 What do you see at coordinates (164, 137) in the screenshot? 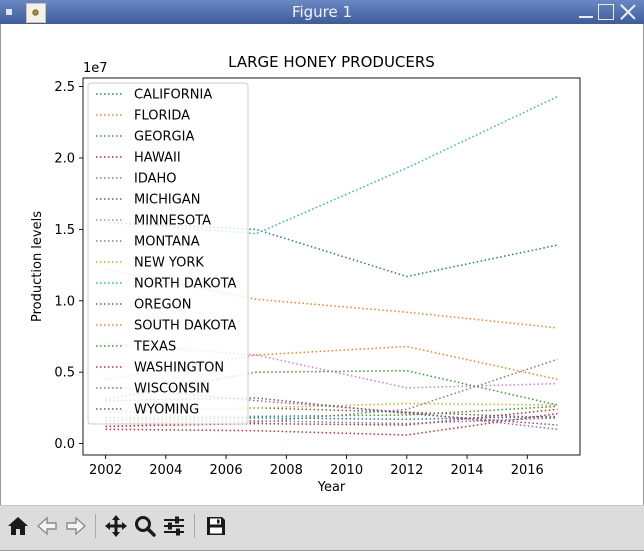
I see `legend-entry: GEORGIA` at bounding box center [164, 137].